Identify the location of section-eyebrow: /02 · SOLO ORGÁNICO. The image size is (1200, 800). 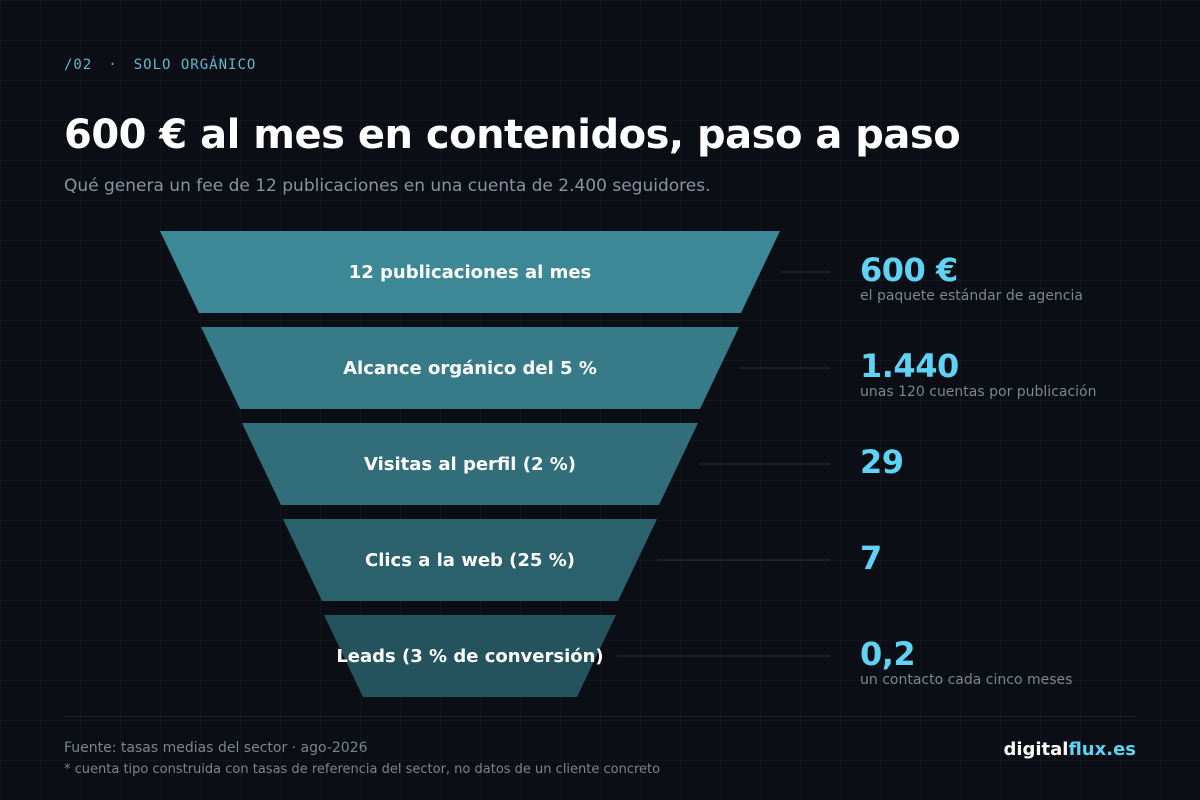
(160, 65).